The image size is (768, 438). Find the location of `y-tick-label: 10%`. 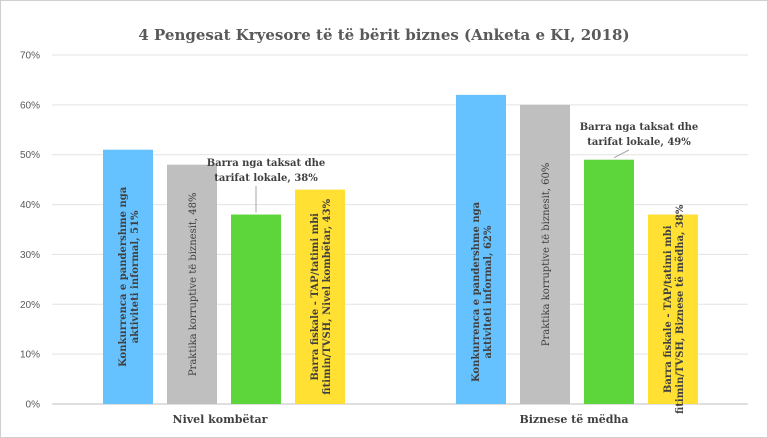

y-tick-label: 10% is located at coordinates (30, 355).